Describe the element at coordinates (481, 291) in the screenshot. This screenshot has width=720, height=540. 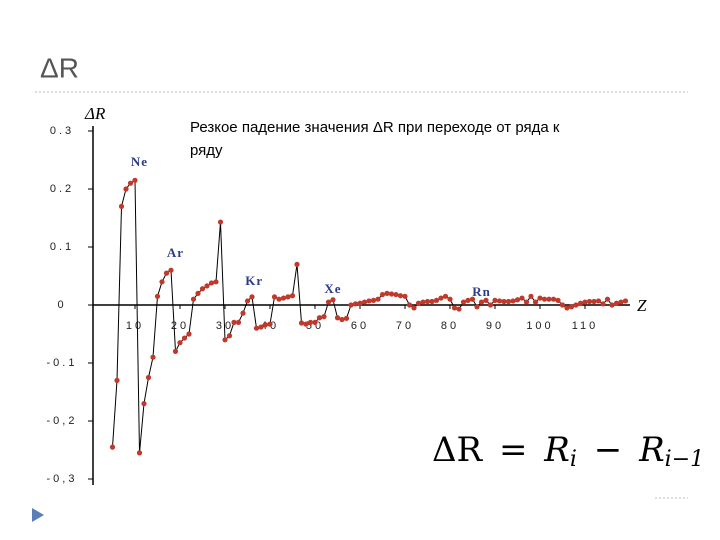
I see `element-label: Rn` at that location.